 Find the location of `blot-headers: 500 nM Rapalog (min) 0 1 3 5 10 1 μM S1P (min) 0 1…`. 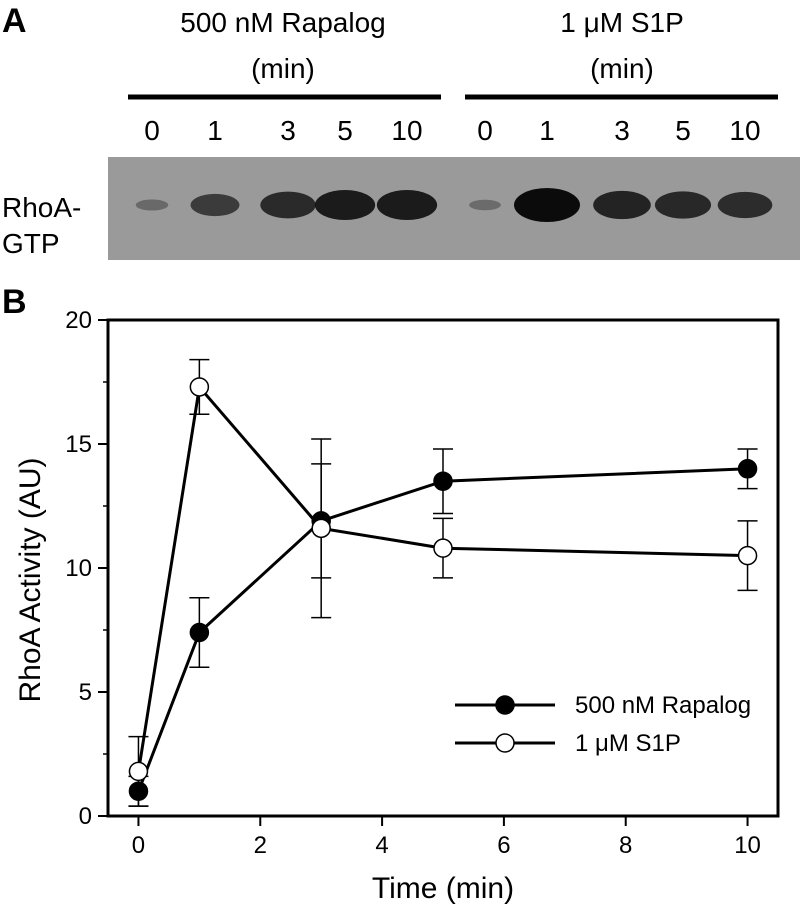

blot-headers: 500 nM Rapalog (min) 0 1 3 5 10 1 μM S1P (min) 0 1… is located at coordinates (453, 76).